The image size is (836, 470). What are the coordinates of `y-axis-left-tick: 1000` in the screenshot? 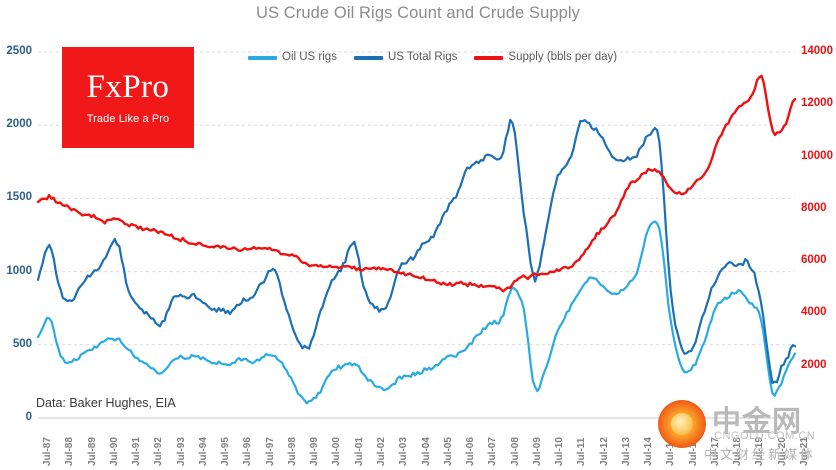 It's located at (19, 270).